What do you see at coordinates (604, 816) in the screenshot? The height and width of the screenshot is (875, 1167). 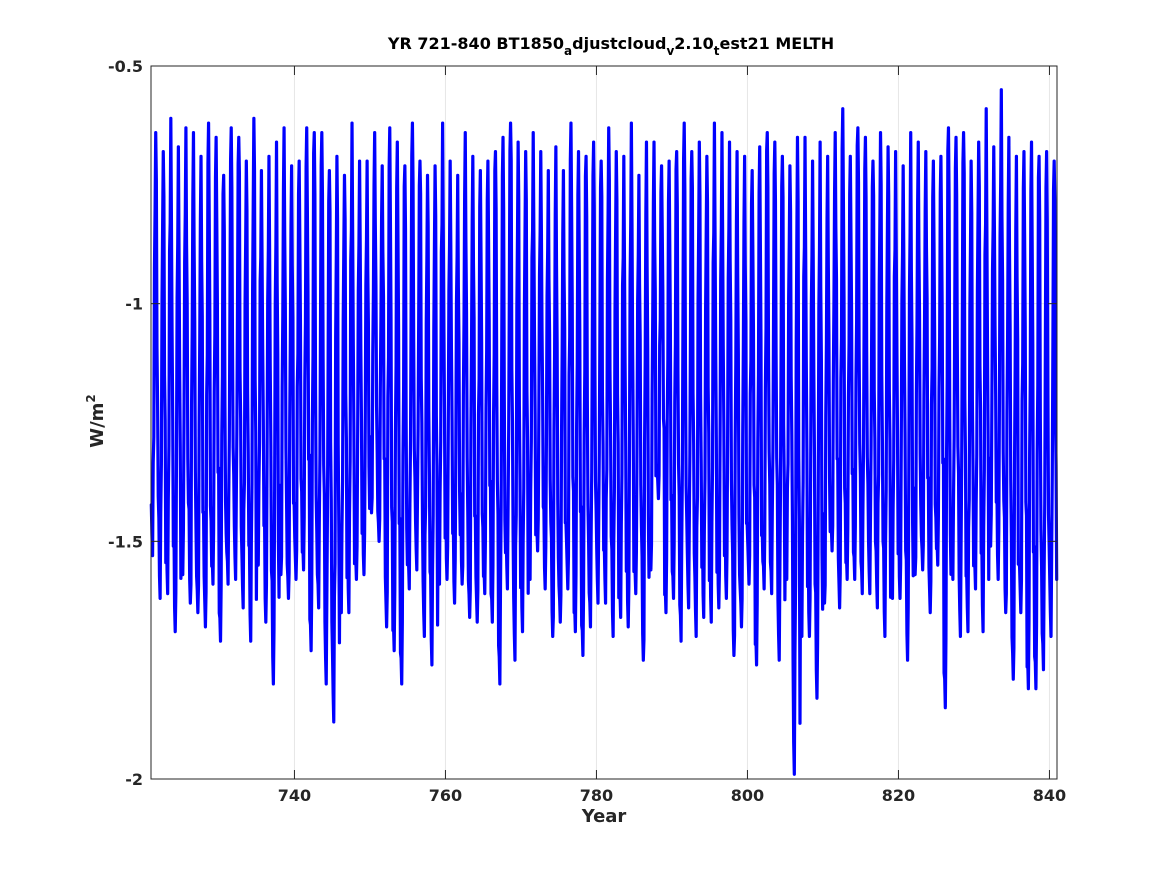 I see `x-axis-label: Year` at bounding box center [604, 816].